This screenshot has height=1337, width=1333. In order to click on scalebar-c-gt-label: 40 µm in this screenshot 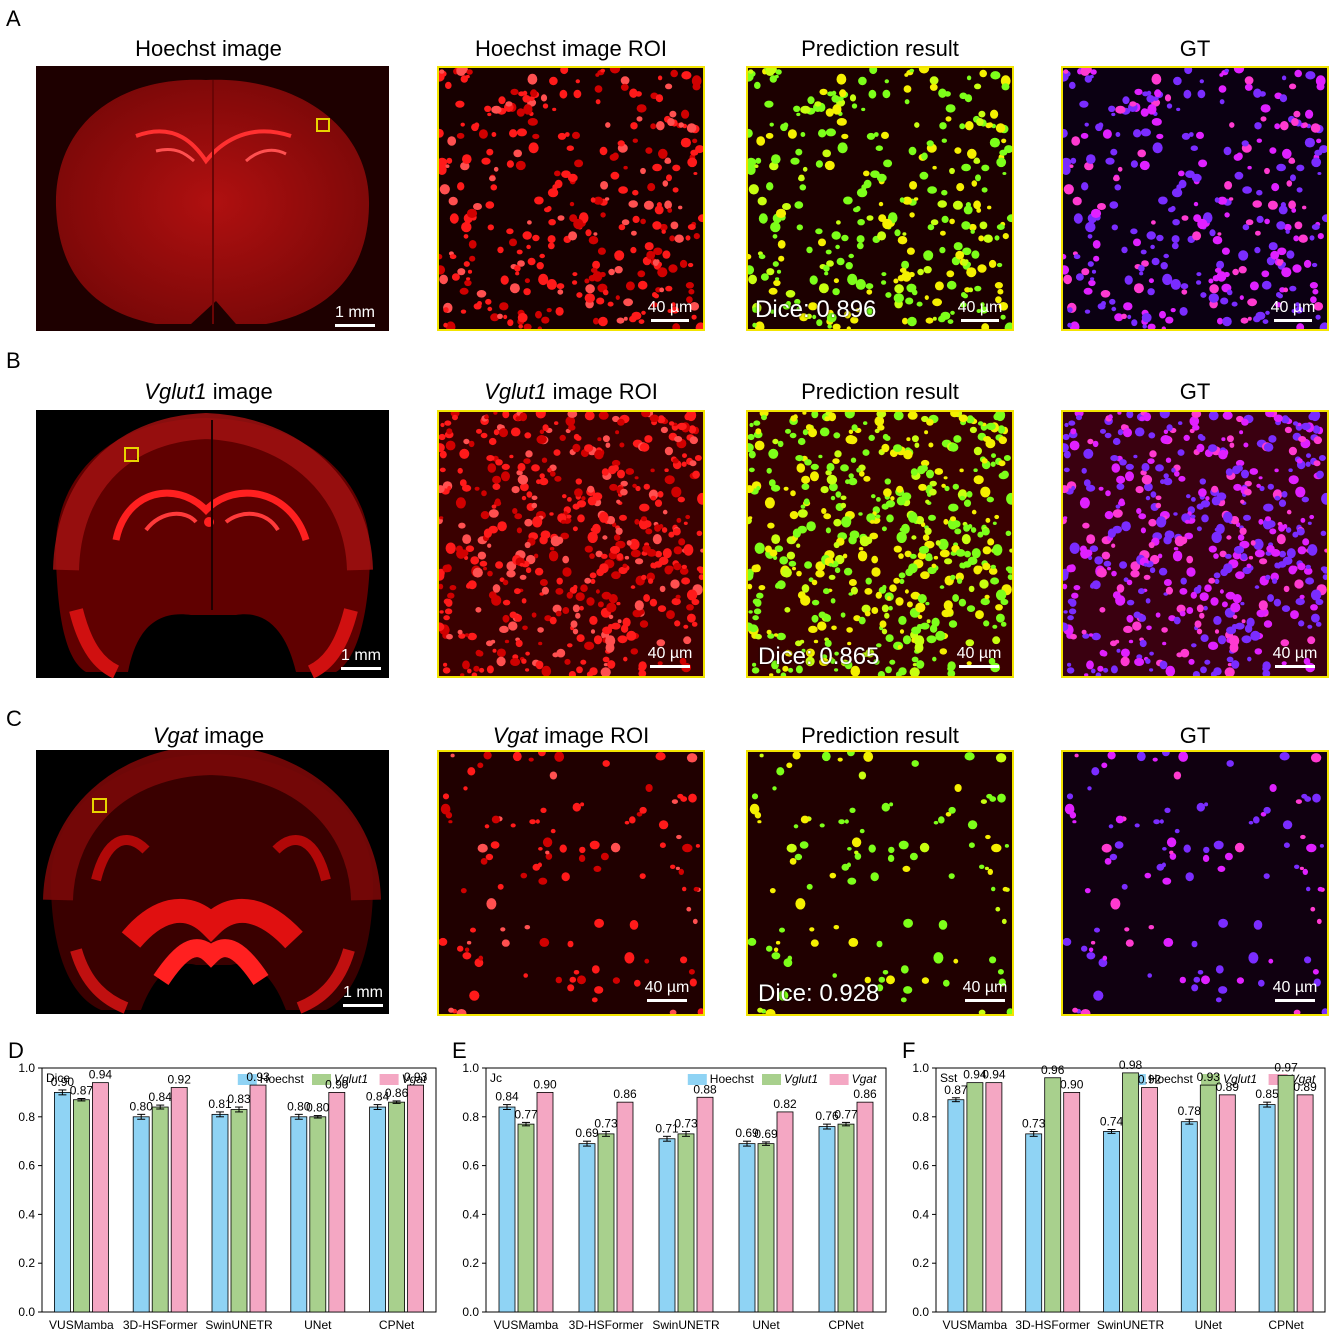, I will do `click(1295, 987)`.